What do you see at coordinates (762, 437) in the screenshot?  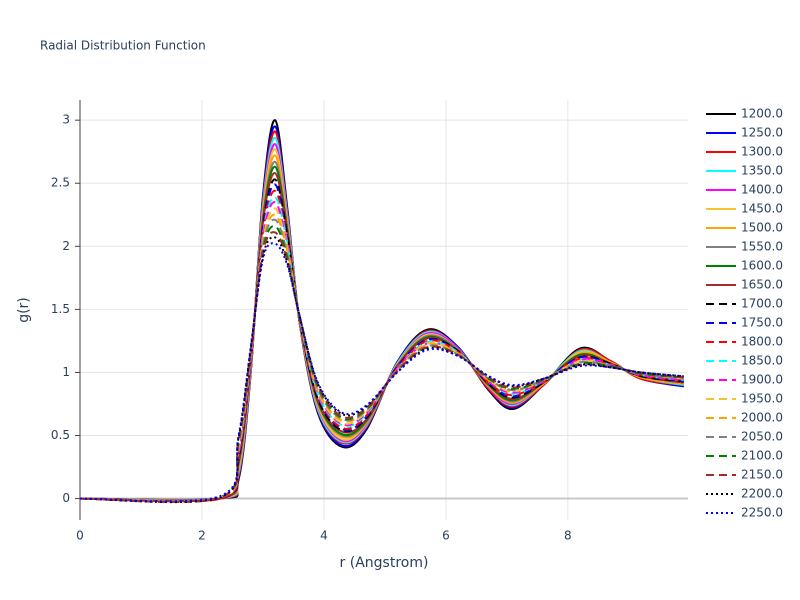 I see `legend-label: 2050.0` at bounding box center [762, 437].